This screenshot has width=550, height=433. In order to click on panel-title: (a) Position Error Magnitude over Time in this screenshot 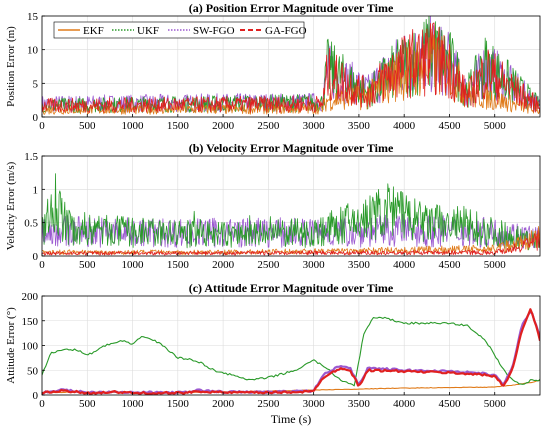, I will do `click(291, 8)`.